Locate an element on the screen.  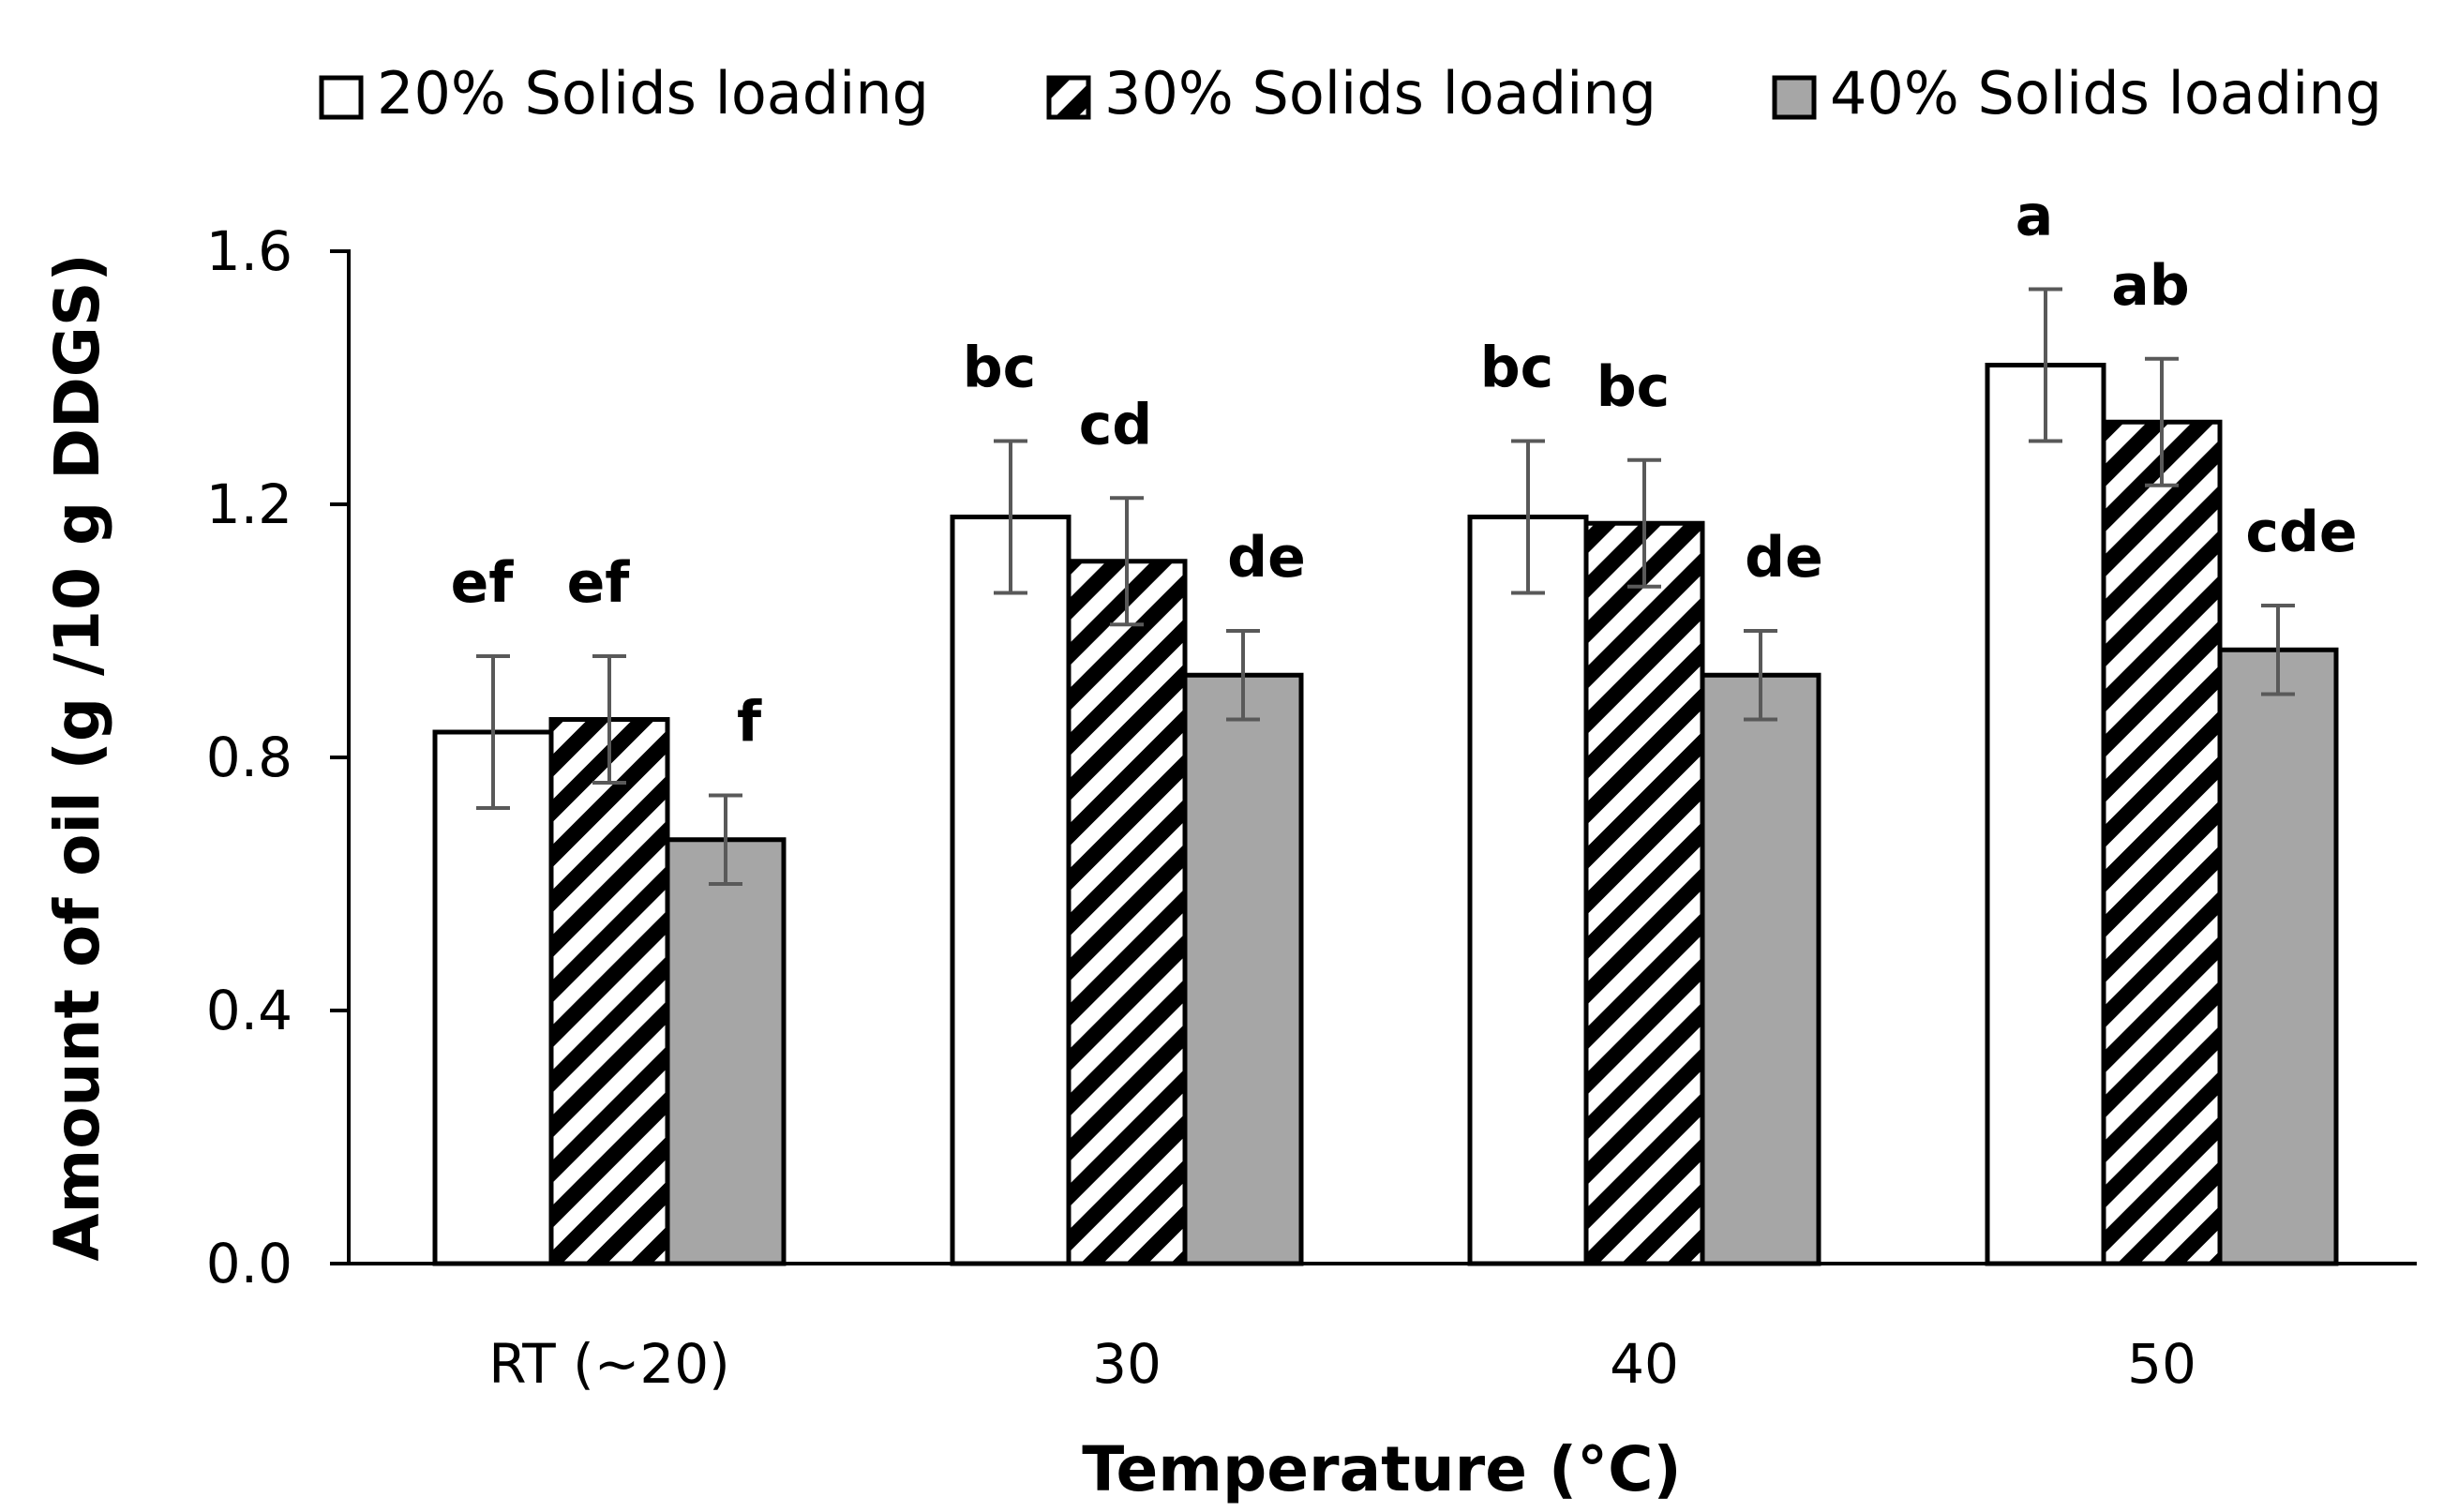
bar-series-40-rt is located at coordinates (726, 1052).